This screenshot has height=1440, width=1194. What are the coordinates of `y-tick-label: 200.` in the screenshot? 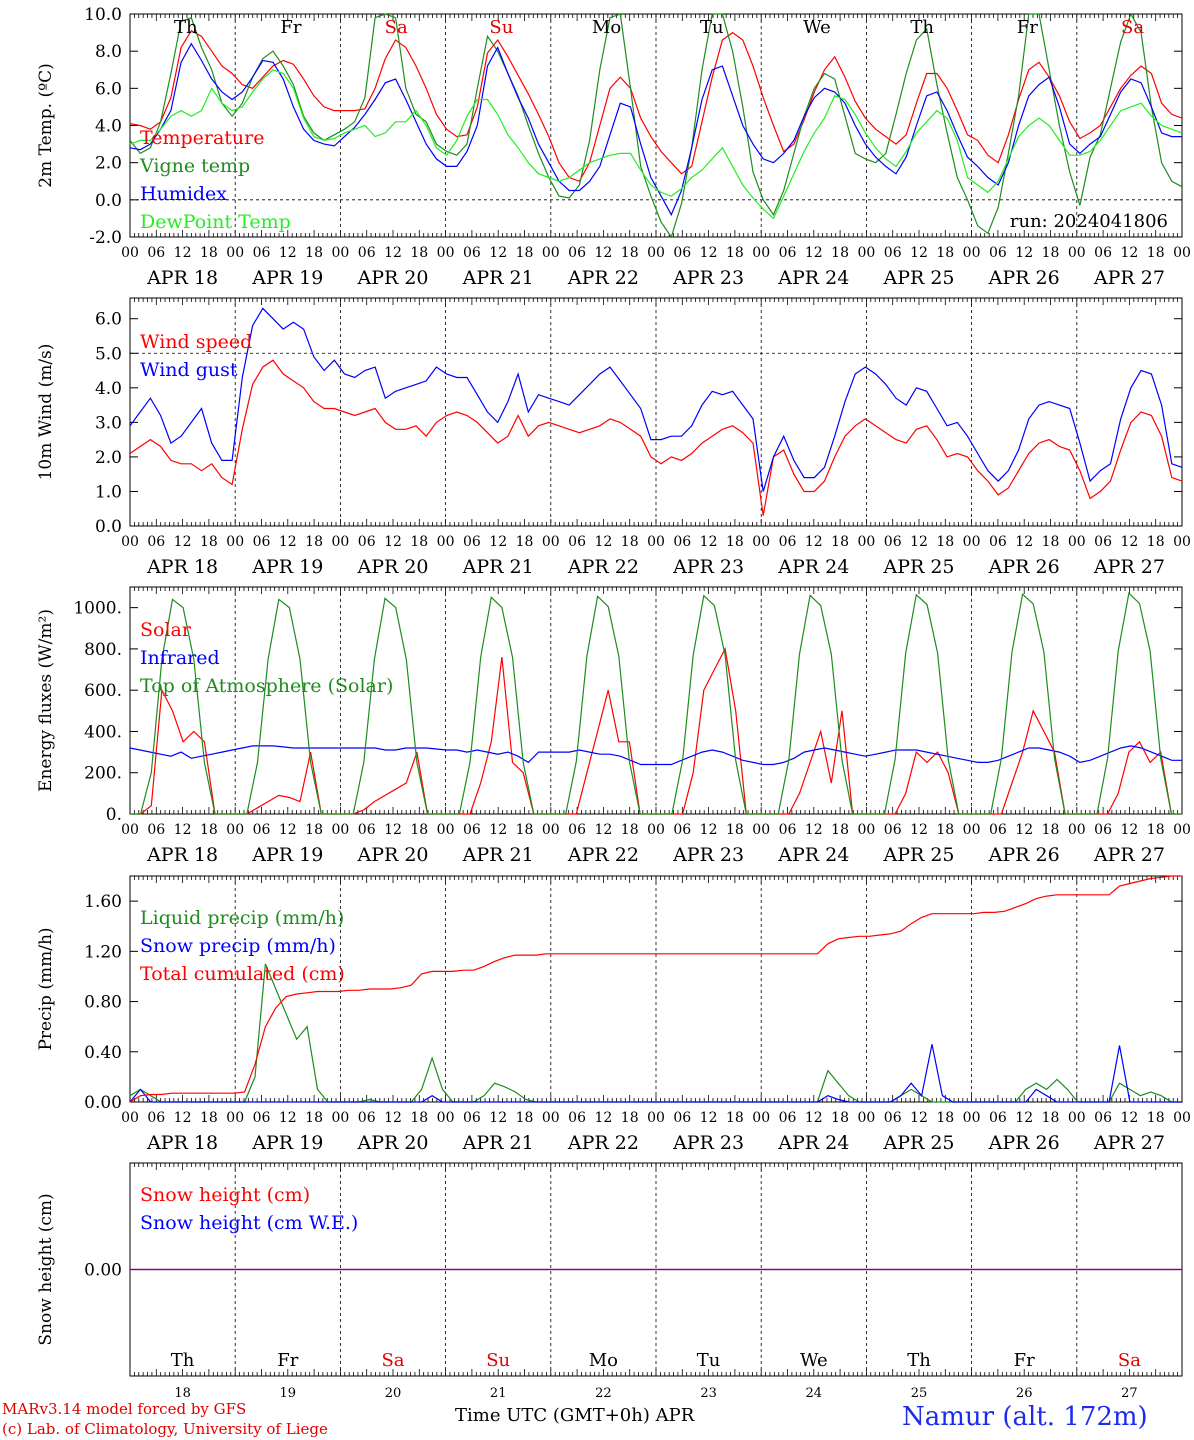 It's located at (103, 774).